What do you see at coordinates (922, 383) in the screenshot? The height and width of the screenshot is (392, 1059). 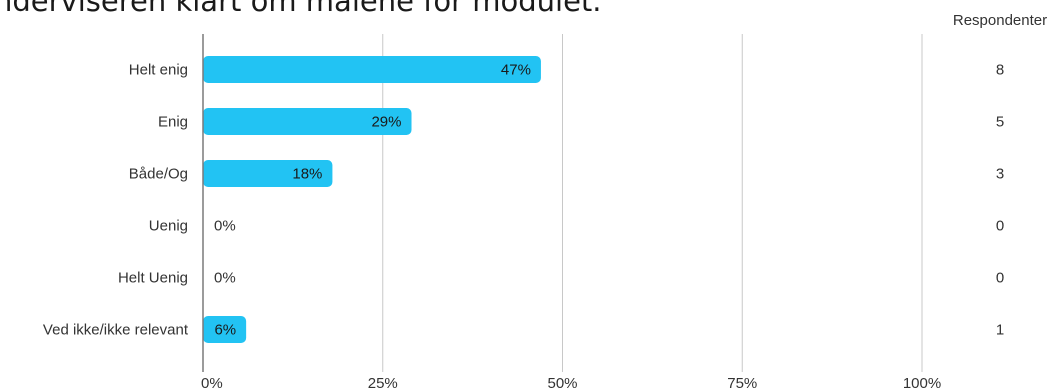 I see `x-tick-label: 100%` at bounding box center [922, 383].